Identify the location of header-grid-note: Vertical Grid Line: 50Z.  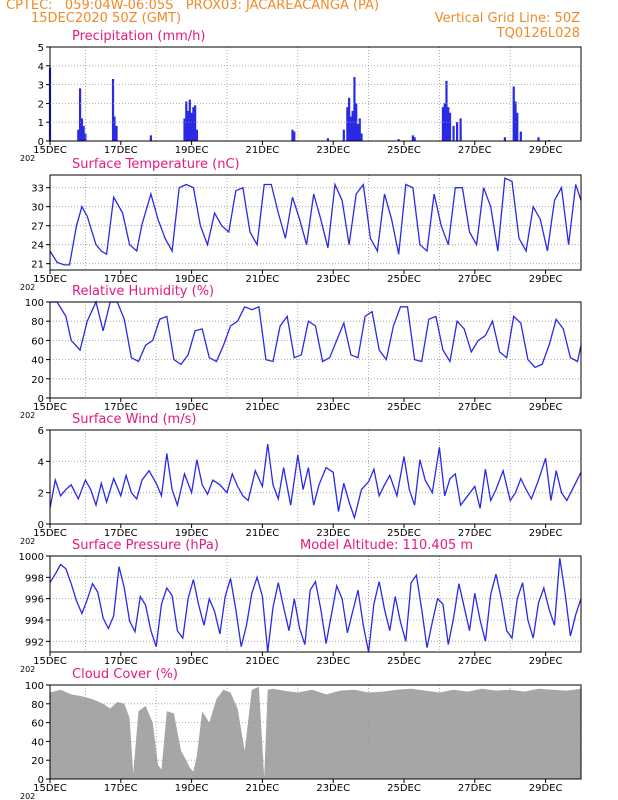
(507, 18).